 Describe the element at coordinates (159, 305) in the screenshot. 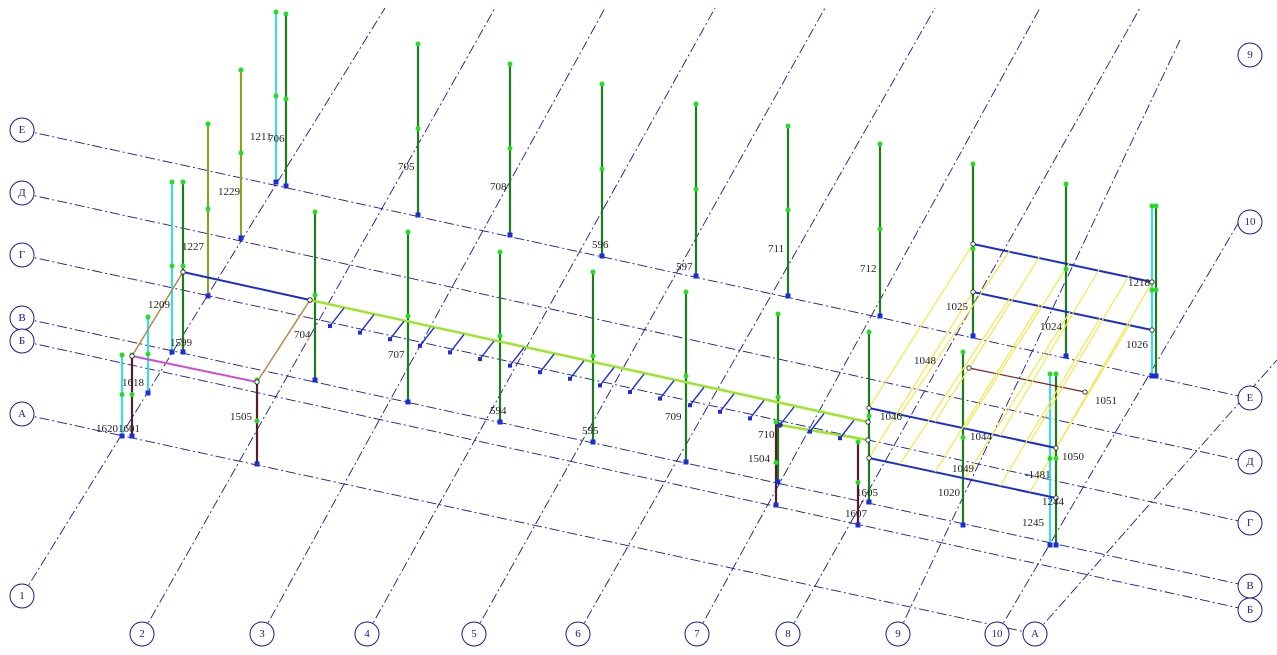

I see `element-label: 1209` at that location.